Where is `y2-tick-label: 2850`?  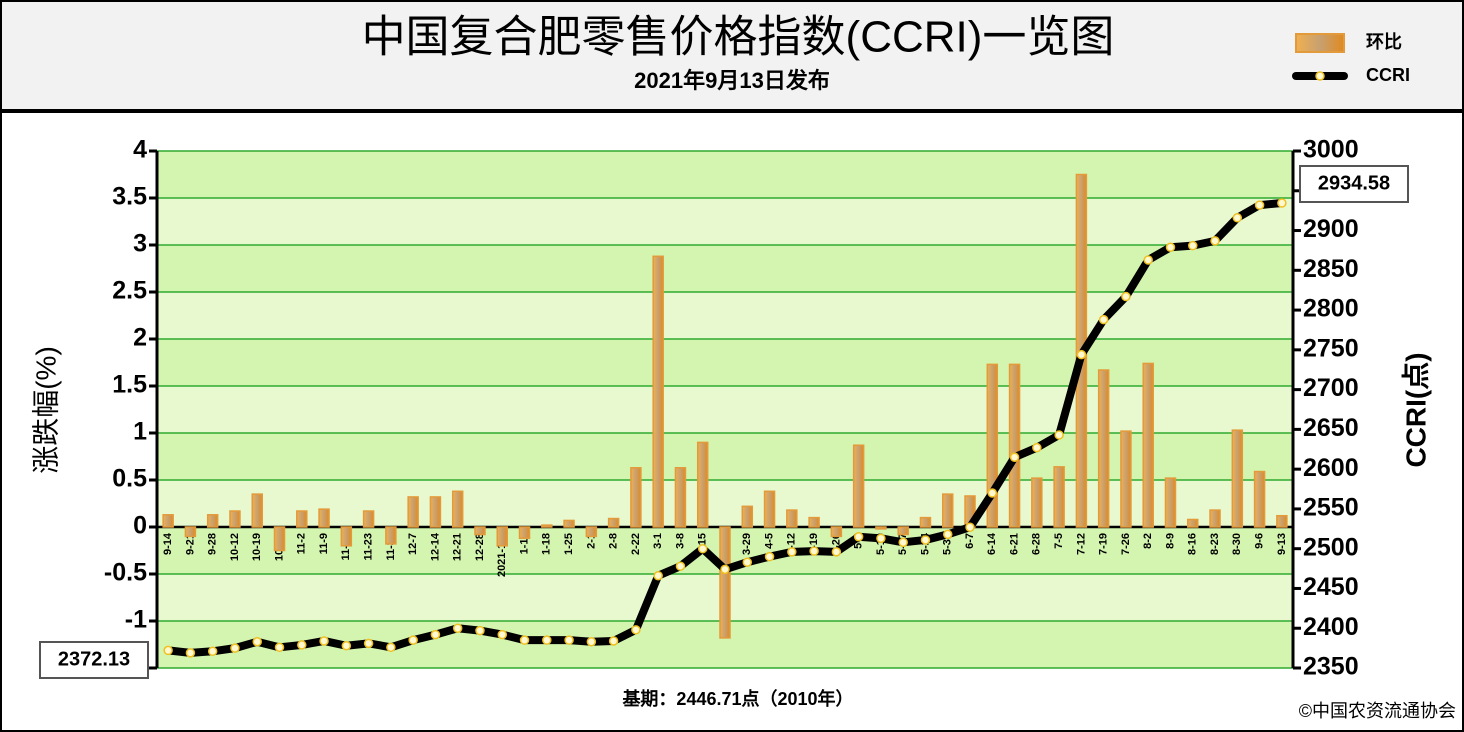 y2-tick-label: 2850 is located at coordinates (1331, 269).